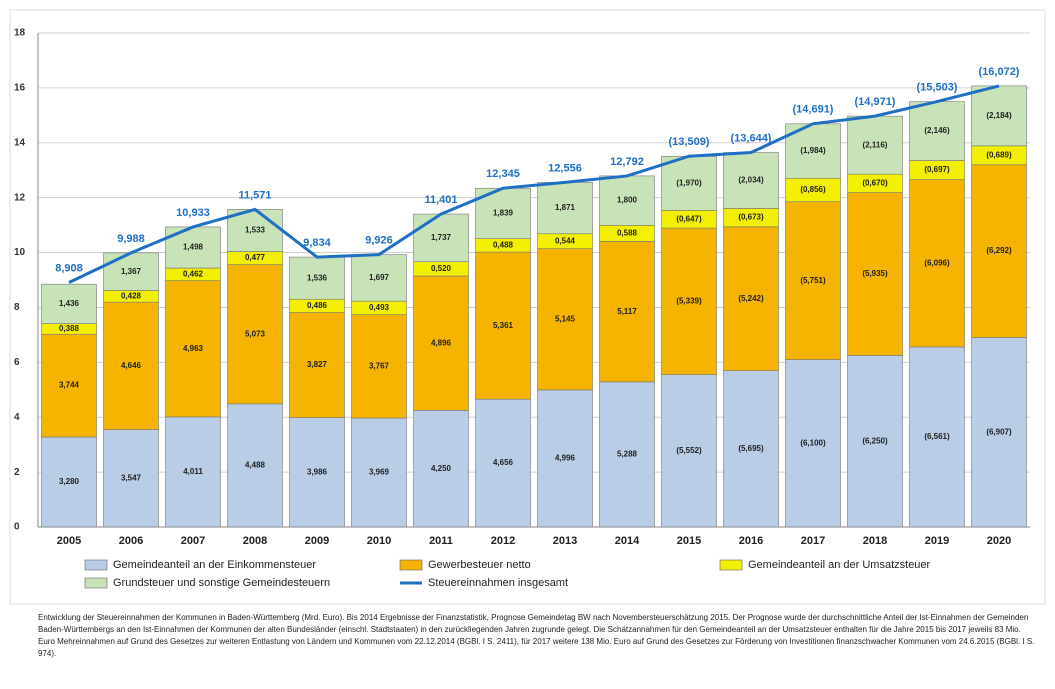 The width and height of the screenshot is (1055, 689). Describe the element at coordinates (813, 189) in the screenshot. I see `data-label: (0,856)` at that location.